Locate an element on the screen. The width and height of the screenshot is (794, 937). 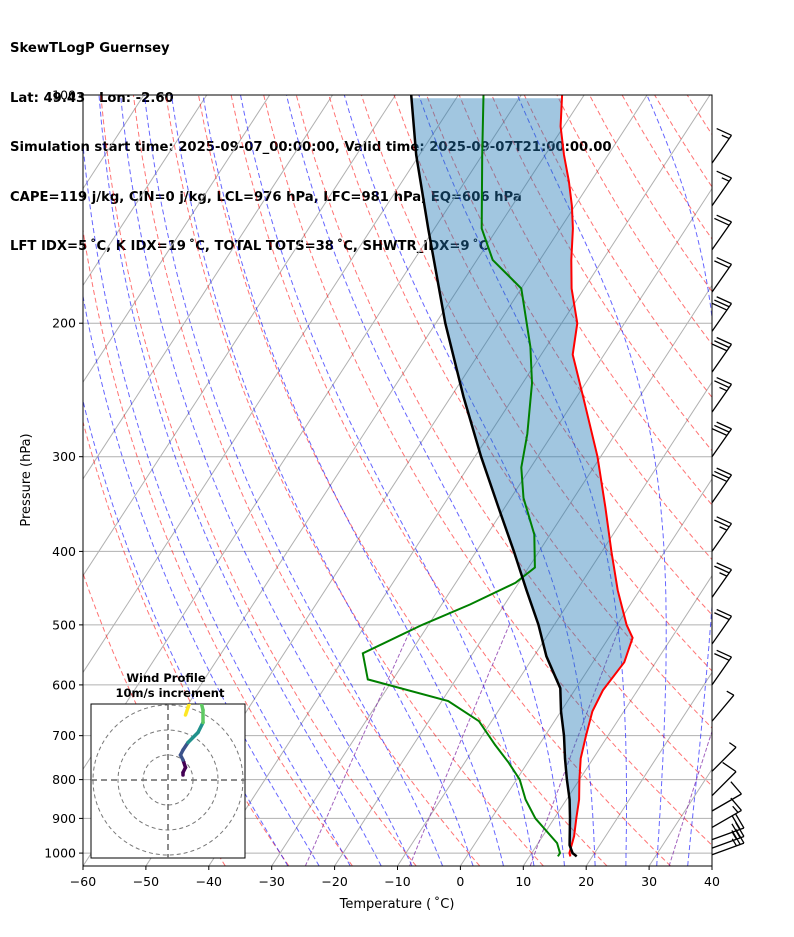
y-tick-label: 500 is located at coordinates (64, 624).